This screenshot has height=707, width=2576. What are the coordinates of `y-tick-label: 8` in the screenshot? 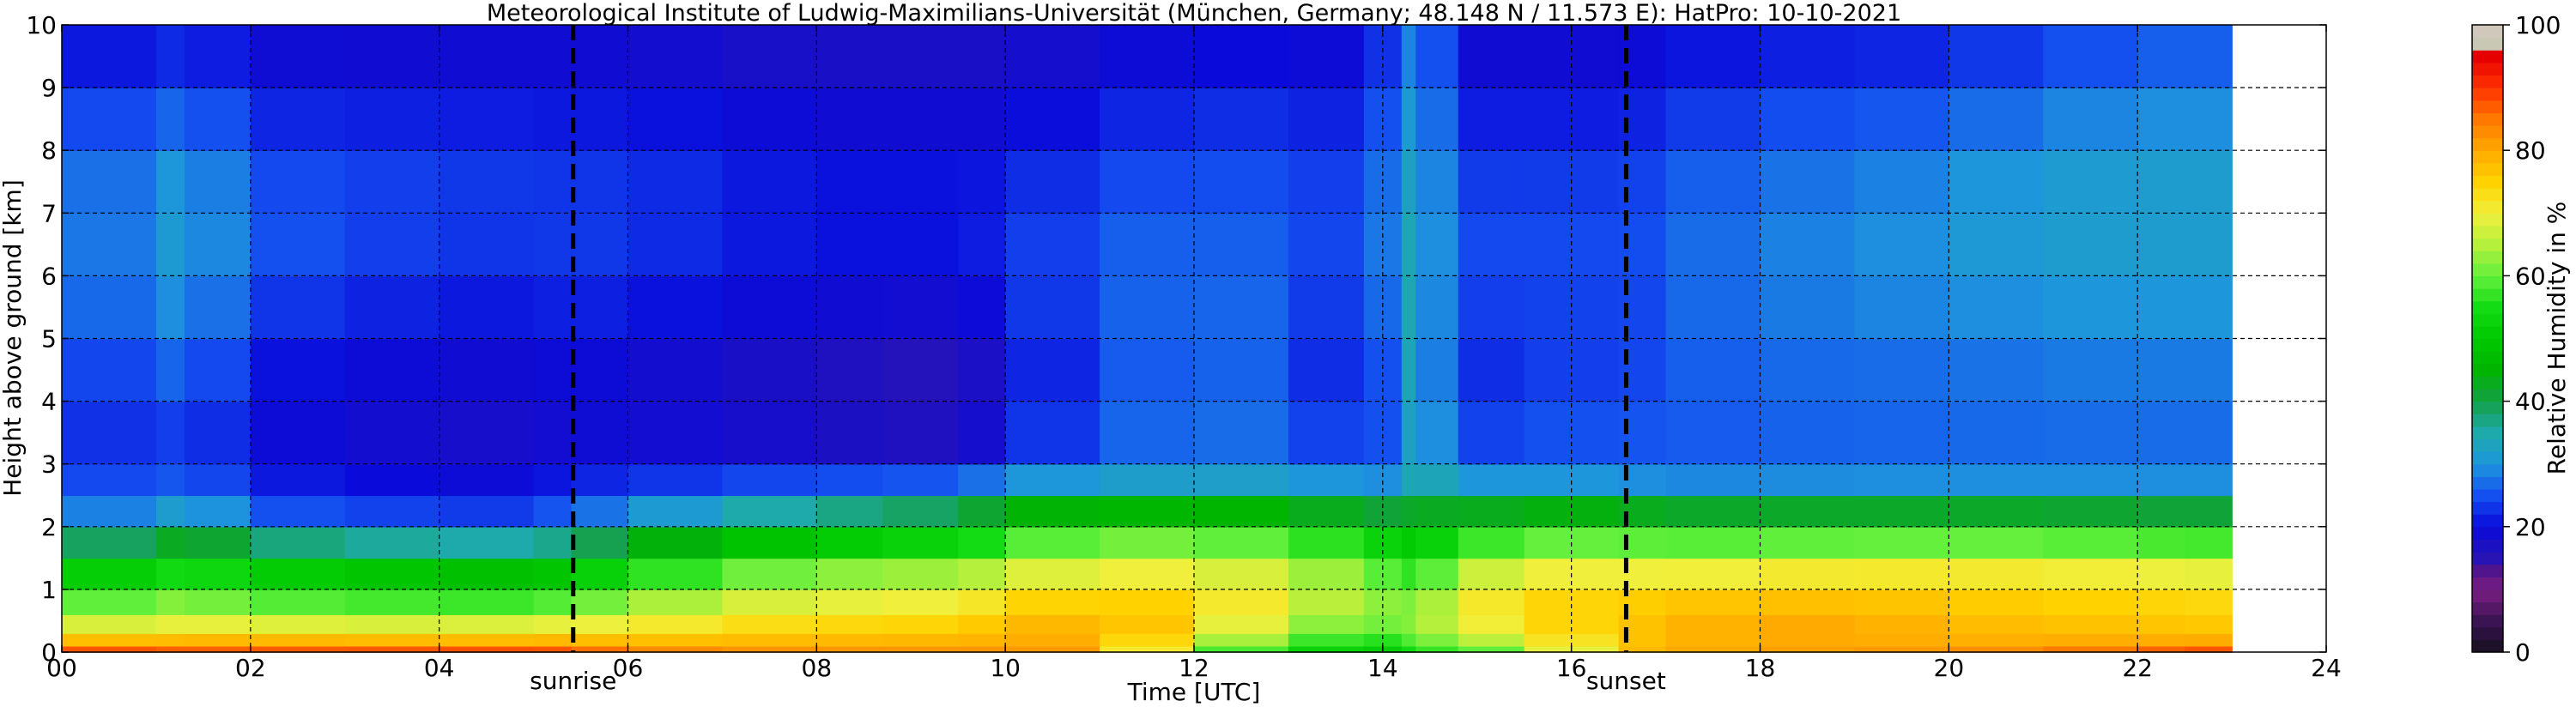 It's located at (49, 150).